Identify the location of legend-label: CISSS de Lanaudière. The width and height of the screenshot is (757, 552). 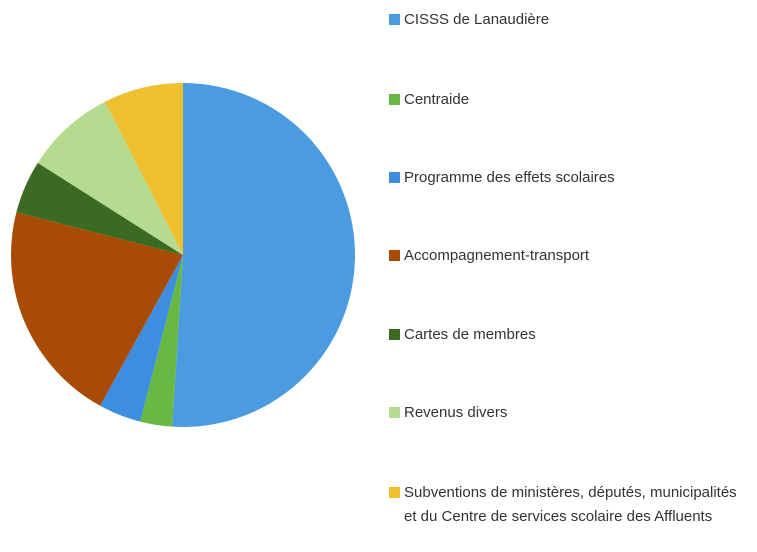
(477, 19).